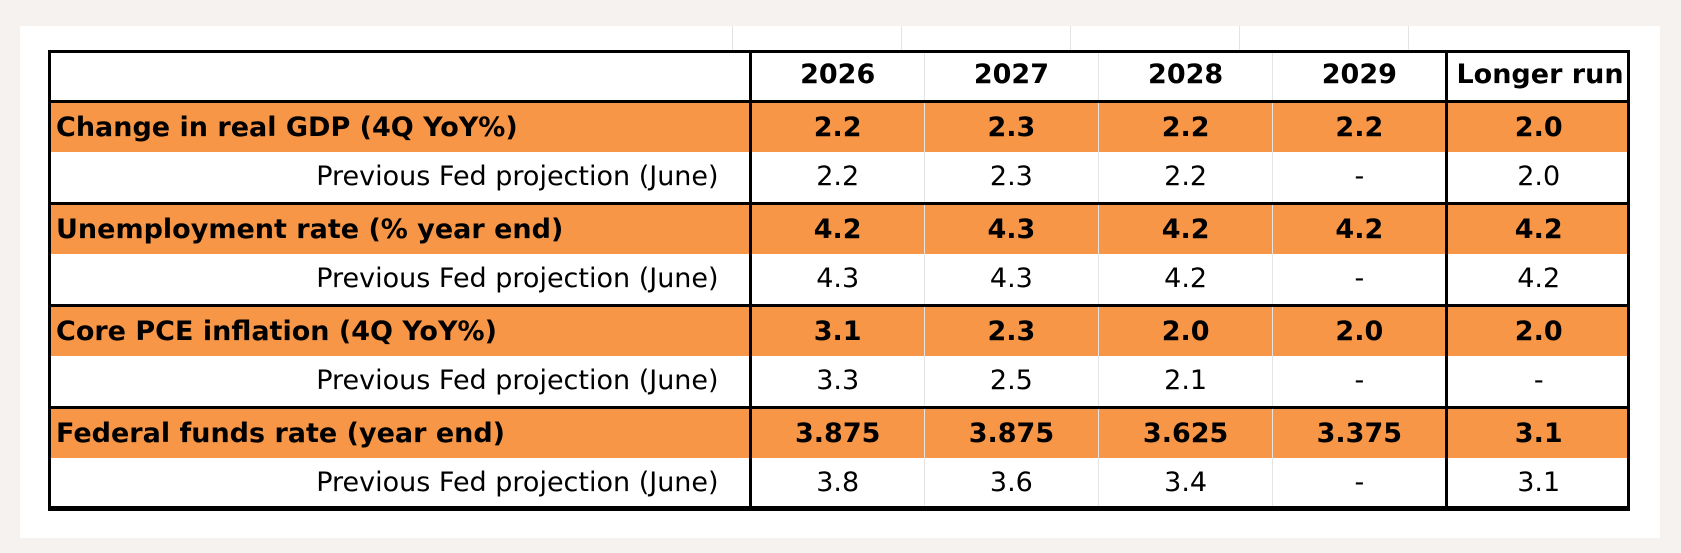  I want to click on column-header: 2029, so click(1360, 75).